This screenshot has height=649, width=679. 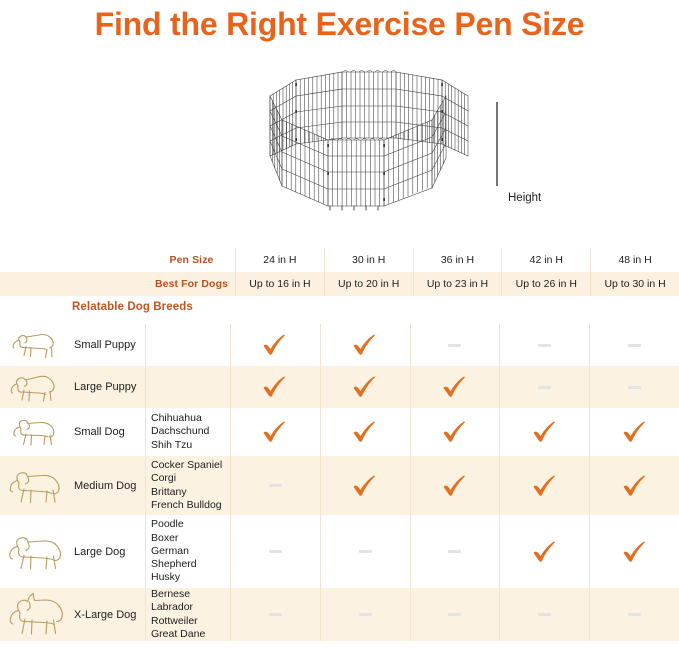 What do you see at coordinates (525, 198) in the screenshot?
I see `height-label: Height` at bounding box center [525, 198].